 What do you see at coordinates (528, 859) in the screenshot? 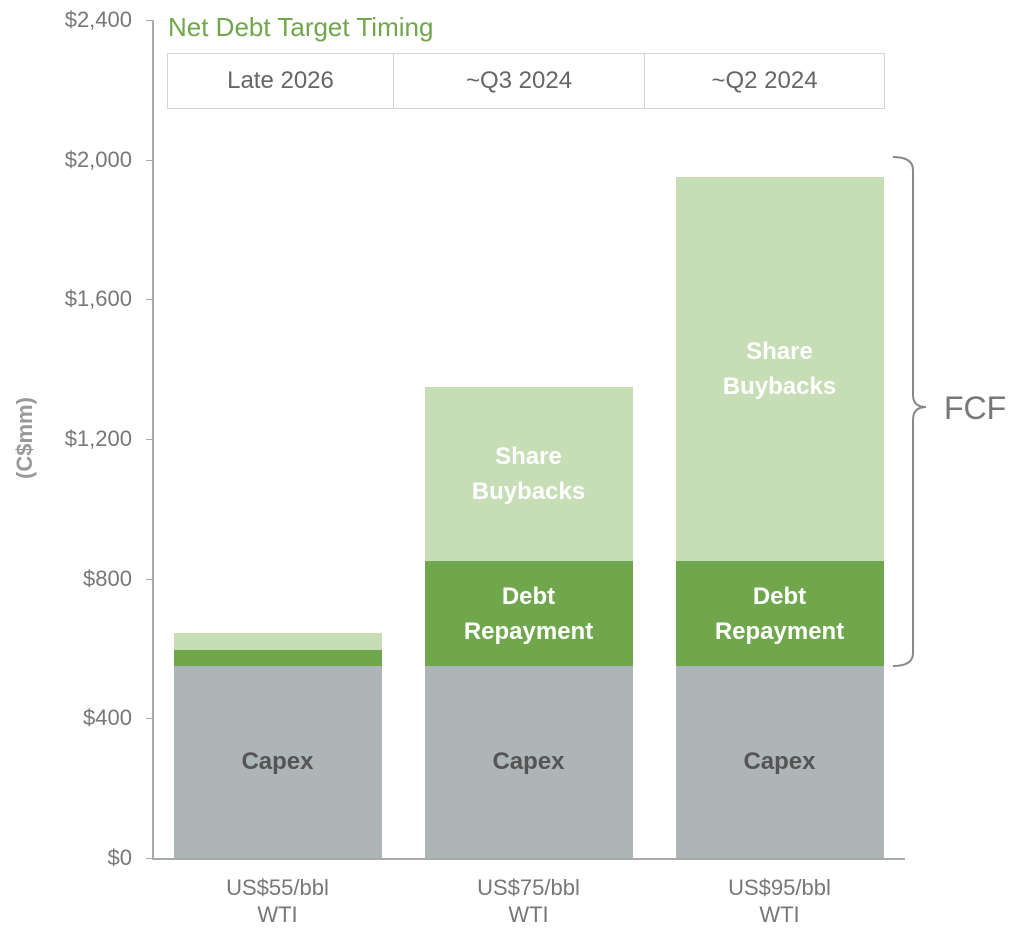
I see `x-axis` at bounding box center [528, 859].